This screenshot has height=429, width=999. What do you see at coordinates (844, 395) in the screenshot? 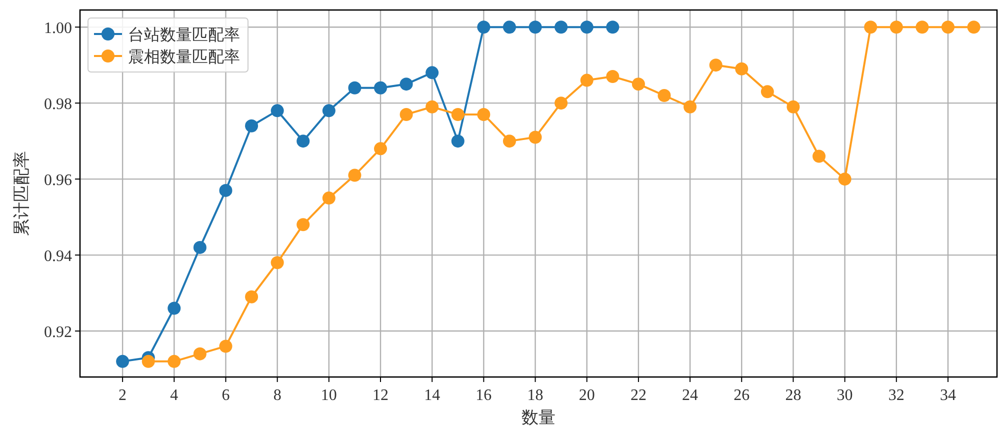
I see `x-tick-label: 30` at bounding box center [844, 395].